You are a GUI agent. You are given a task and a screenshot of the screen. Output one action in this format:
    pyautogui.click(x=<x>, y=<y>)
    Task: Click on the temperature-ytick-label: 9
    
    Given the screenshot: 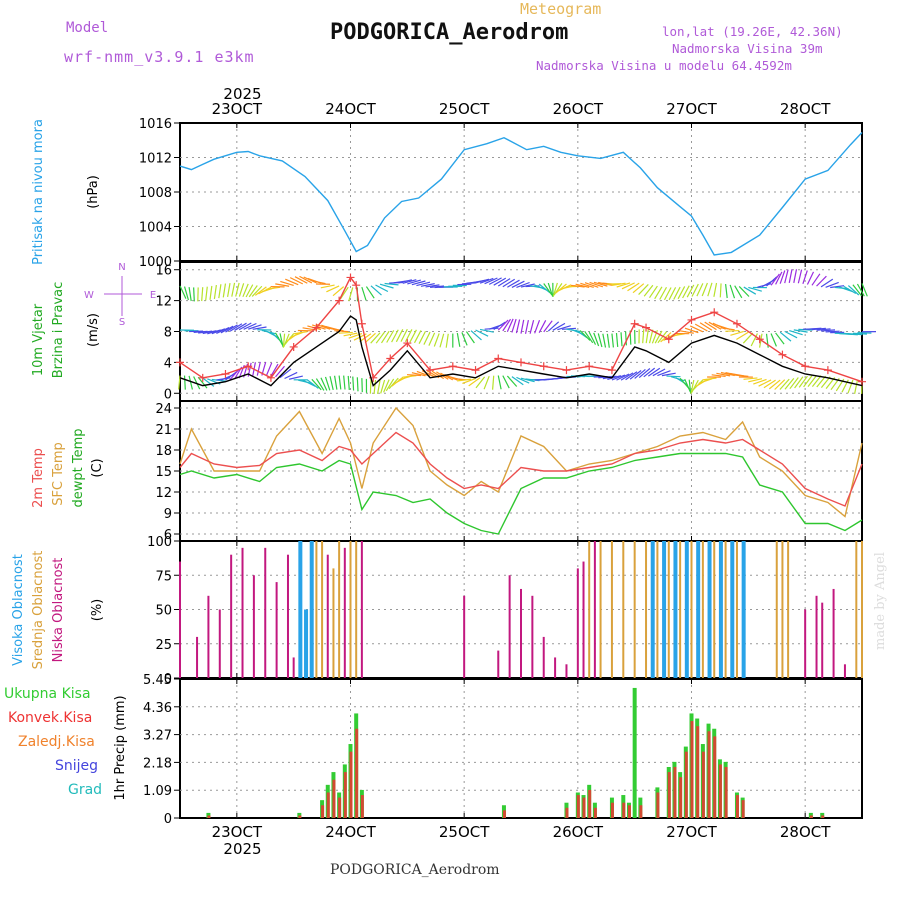 What is the action you would take?
    pyautogui.click(x=168, y=514)
    